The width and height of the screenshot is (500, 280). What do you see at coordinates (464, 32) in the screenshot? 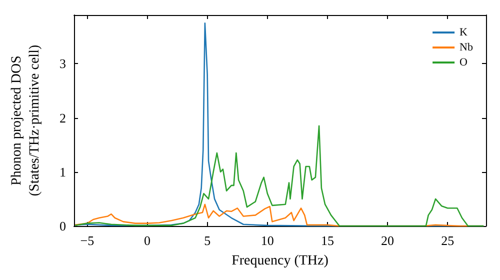
I see `legend-label: K` at bounding box center [464, 32].